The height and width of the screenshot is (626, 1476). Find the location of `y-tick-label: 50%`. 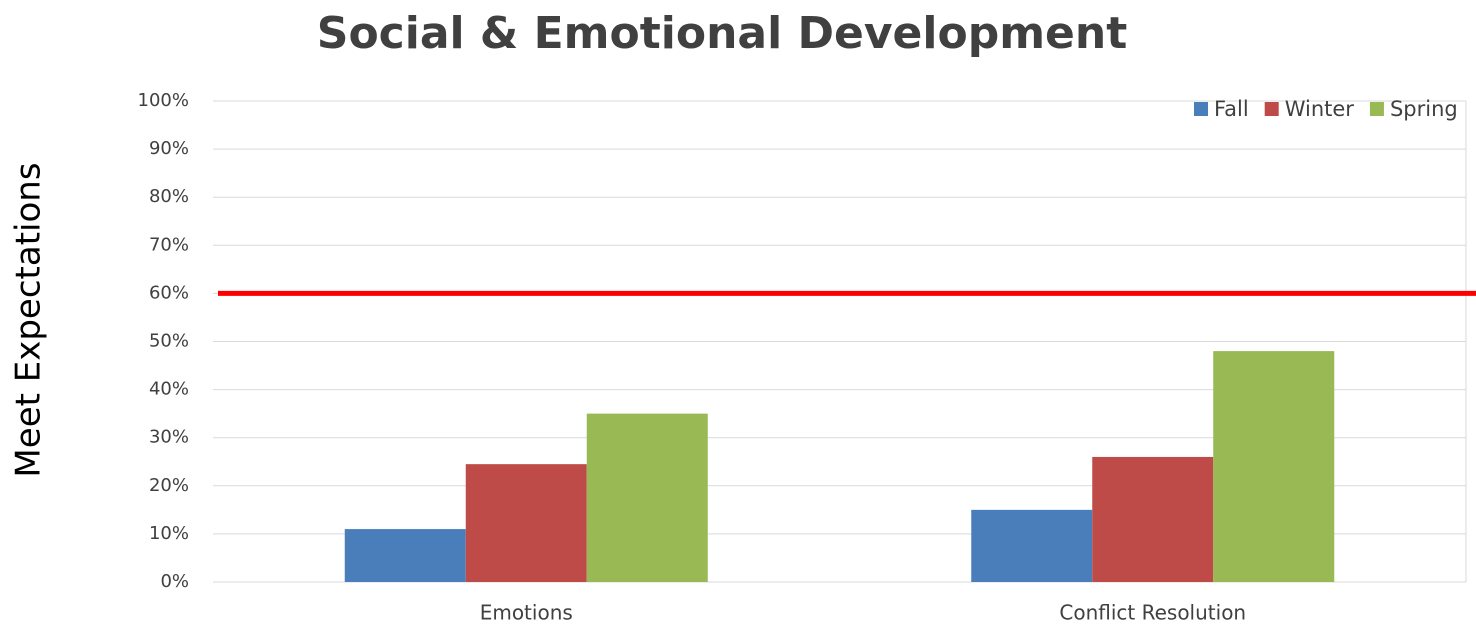

y-tick-label: 50% is located at coordinates (169, 341).